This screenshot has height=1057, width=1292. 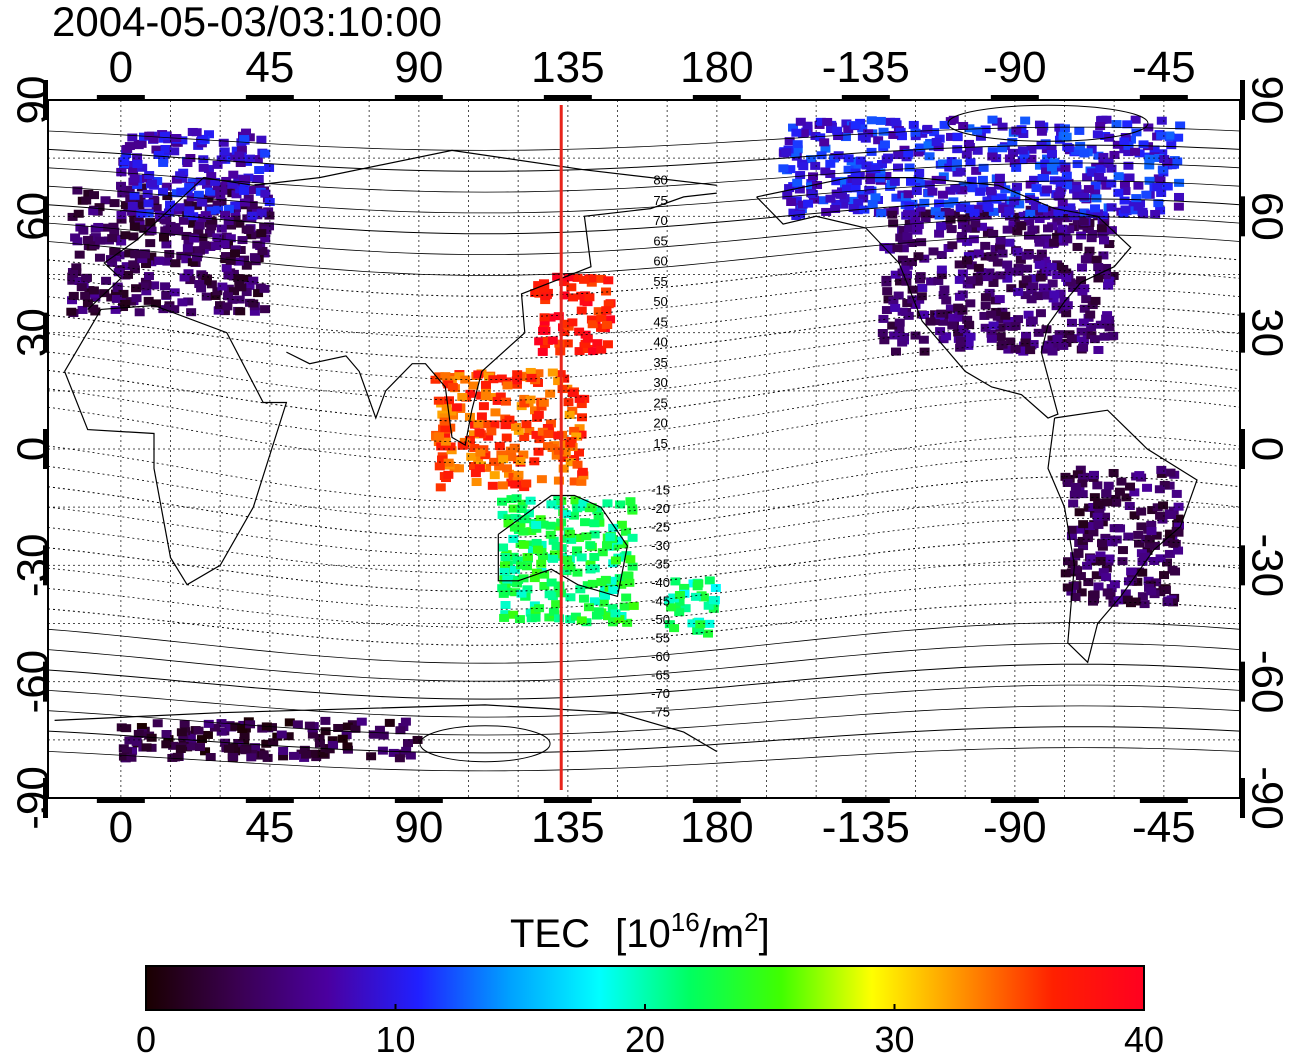 What do you see at coordinates (33, 449) in the screenshot?
I see `left-tick-label: 0` at bounding box center [33, 449].